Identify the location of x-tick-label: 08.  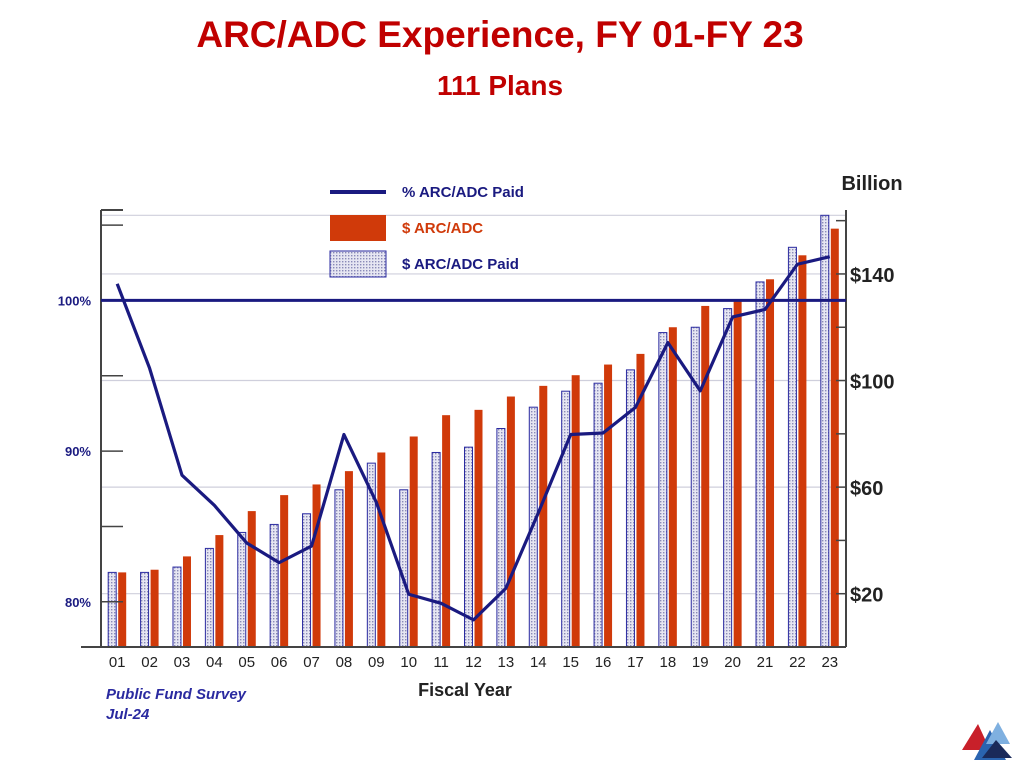
(344, 662).